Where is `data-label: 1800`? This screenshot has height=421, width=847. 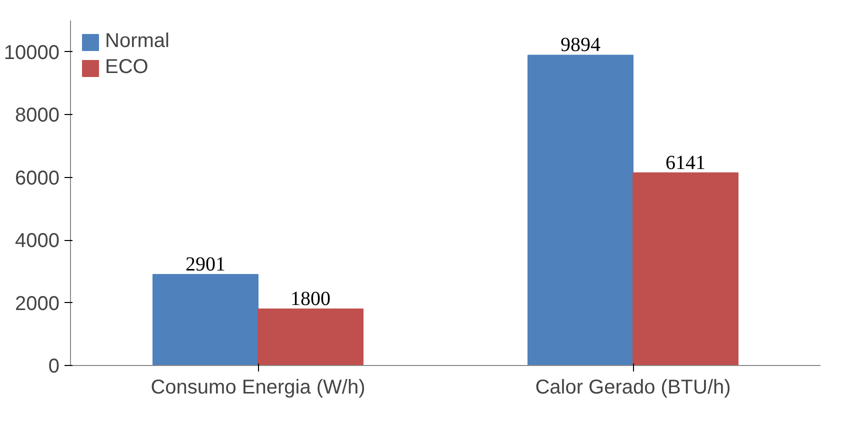
data-label: 1800 is located at coordinates (310, 299).